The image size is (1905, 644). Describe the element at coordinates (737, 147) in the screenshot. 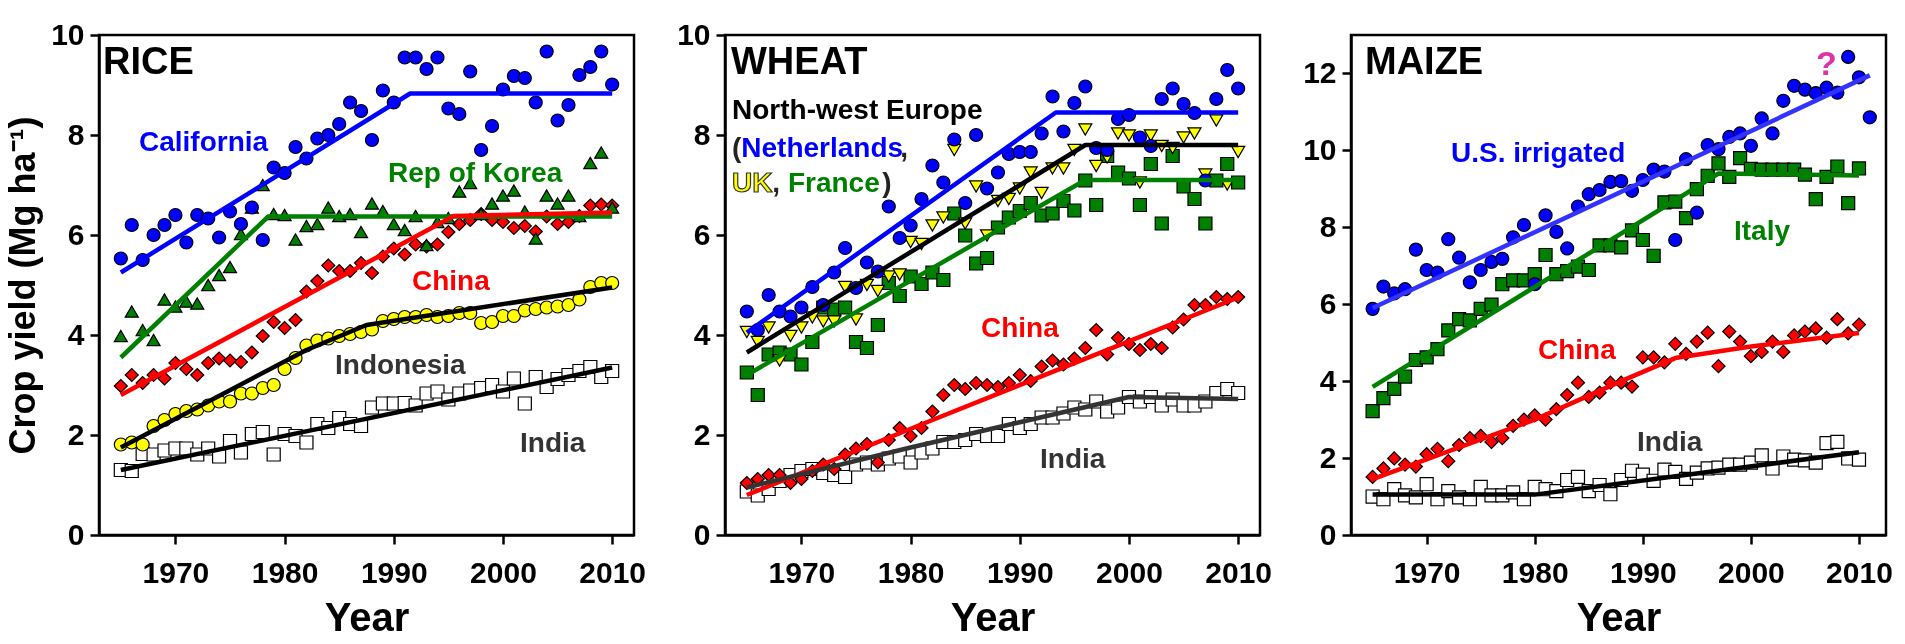

I see `annotation: (` at that location.